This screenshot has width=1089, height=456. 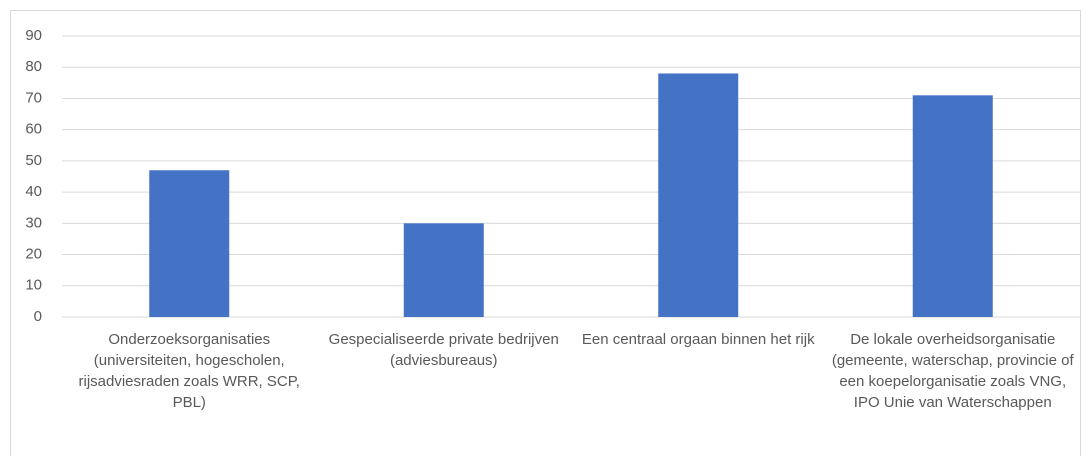 What do you see at coordinates (33, 191) in the screenshot?
I see `y-tick-label: 40` at bounding box center [33, 191].